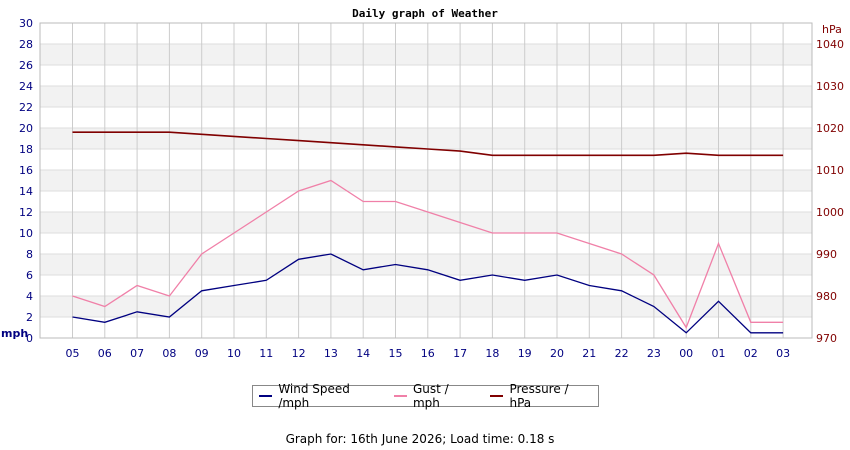 This screenshot has width=850, height=450. I want to click on x-tick-label: 23, so click(654, 353).